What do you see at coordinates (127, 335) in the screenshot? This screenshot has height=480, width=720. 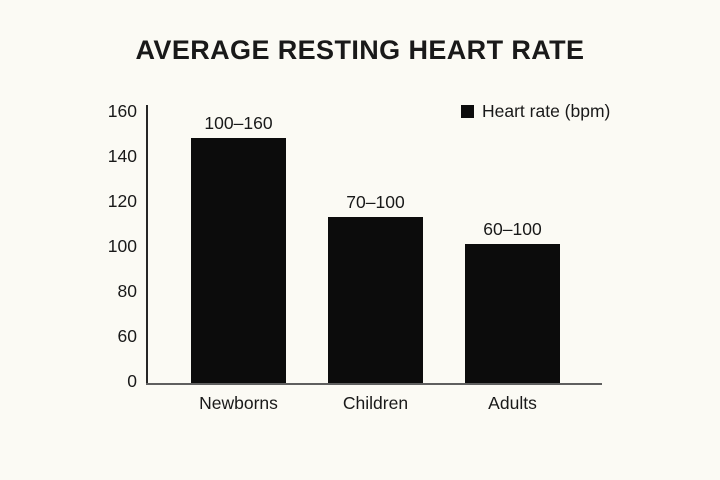 I see `y-tick-label: 60` at bounding box center [127, 335].